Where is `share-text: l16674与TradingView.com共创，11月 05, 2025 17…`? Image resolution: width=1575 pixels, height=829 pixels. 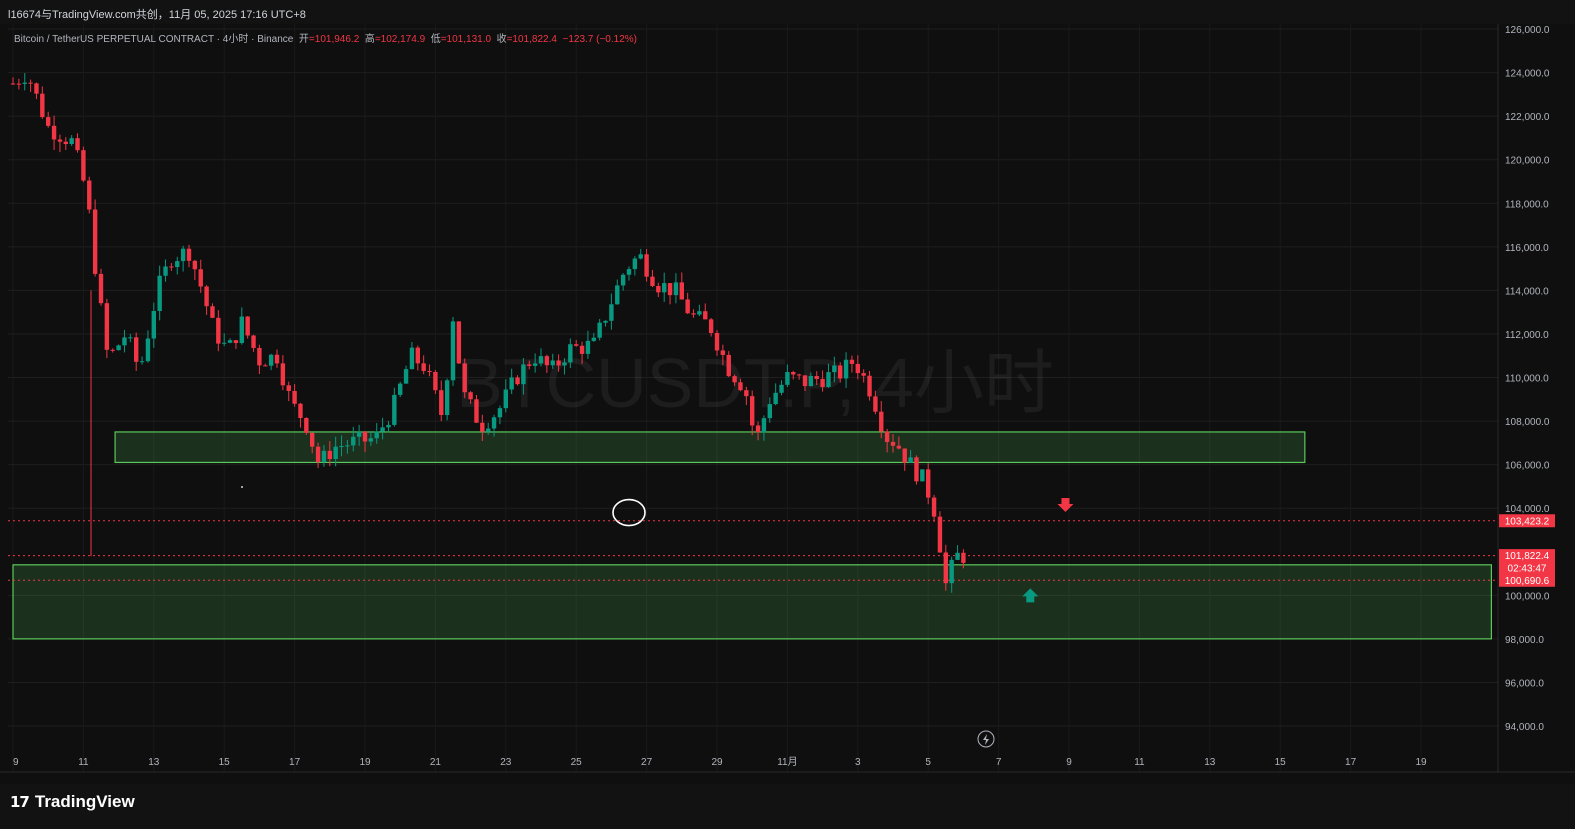
share-text: l16674与TradingView.com共创，11月 05, 2025 17… is located at coordinates (157, 15).